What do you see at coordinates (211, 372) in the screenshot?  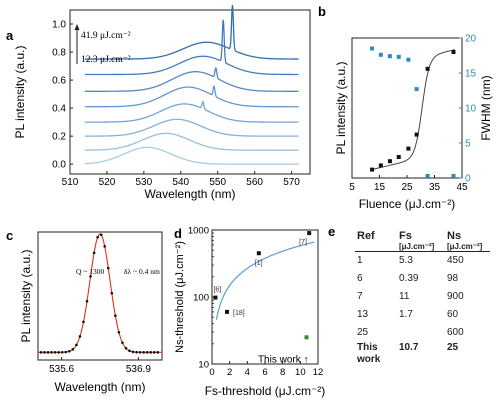 I see `x-tick-label: 0` at bounding box center [211, 372].